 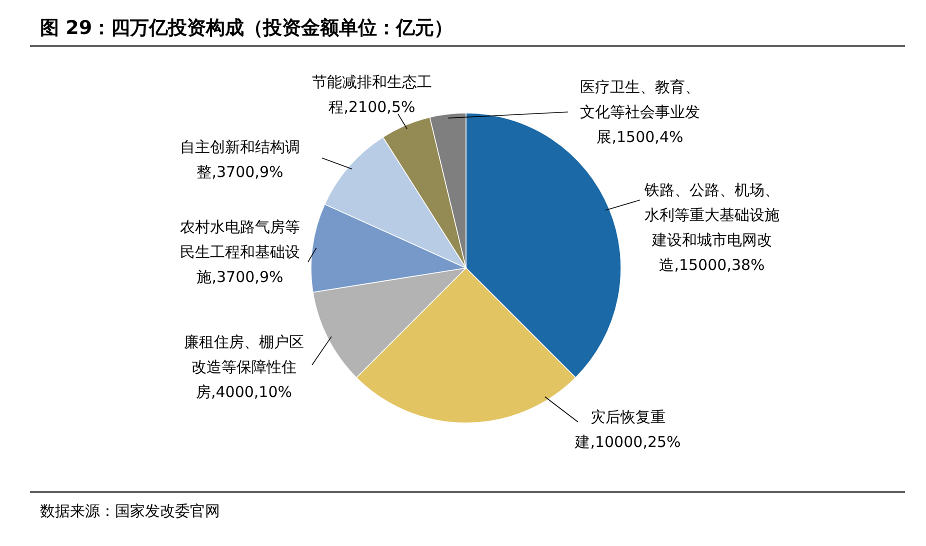 I want to click on source-note: 数据来源：国家发改委官网, so click(x=130, y=511).